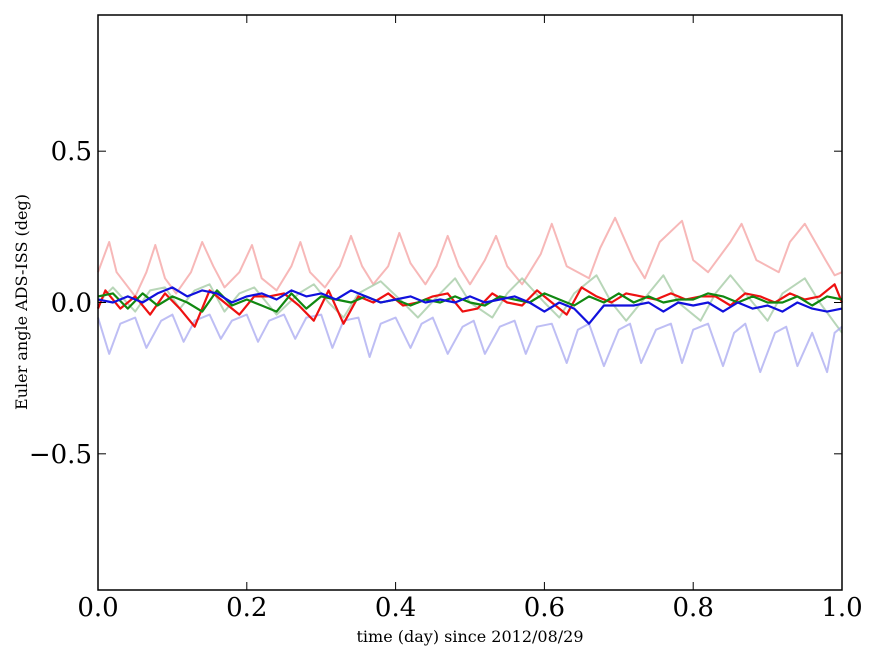 The height and width of the screenshot is (662, 875). I want to click on y-tick-label: −0.5, so click(60, 455).